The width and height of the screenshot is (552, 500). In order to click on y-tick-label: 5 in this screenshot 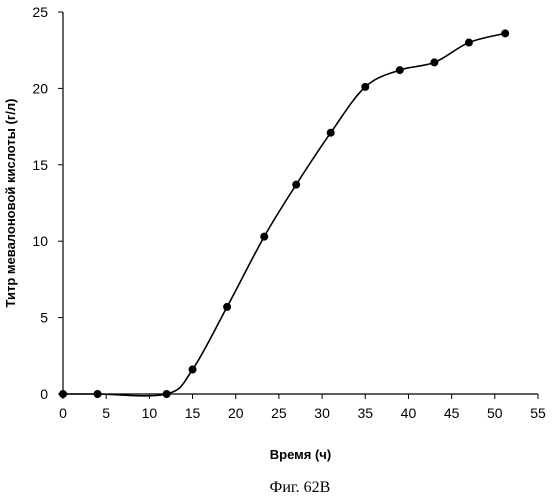, I will do `click(44, 318)`.